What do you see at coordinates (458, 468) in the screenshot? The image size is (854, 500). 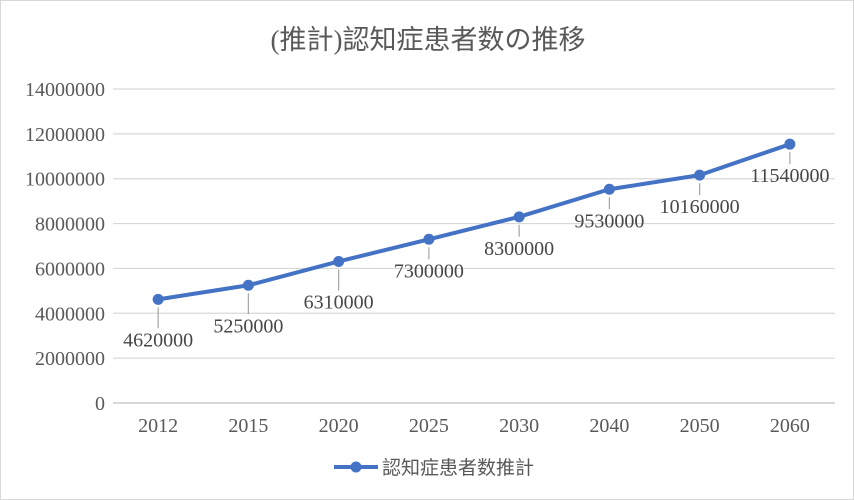 I see `legend-label: 認知症患者数推計` at bounding box center [458, 468].